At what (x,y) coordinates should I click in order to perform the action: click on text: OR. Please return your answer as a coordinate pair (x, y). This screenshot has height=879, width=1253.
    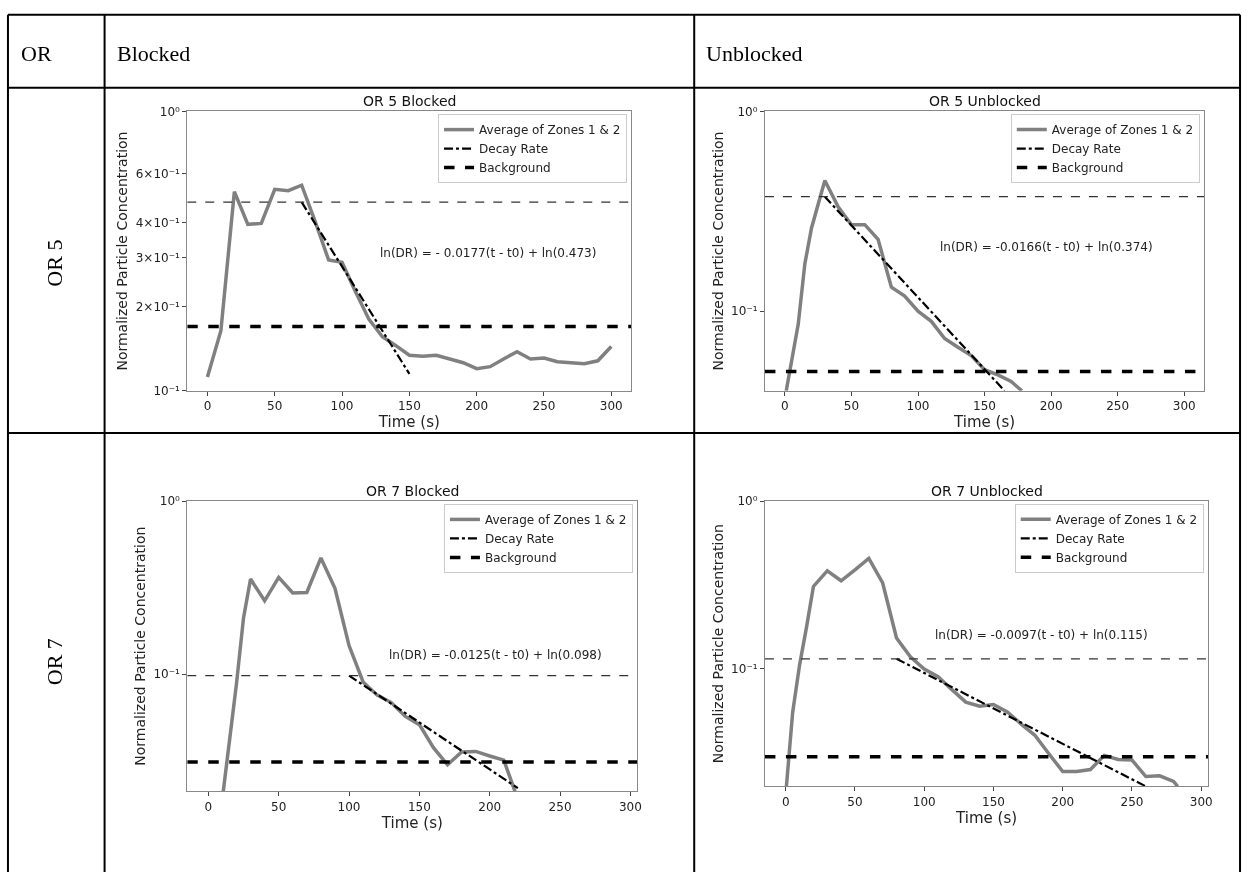
    Looking at the image, I should click on (36, 53).